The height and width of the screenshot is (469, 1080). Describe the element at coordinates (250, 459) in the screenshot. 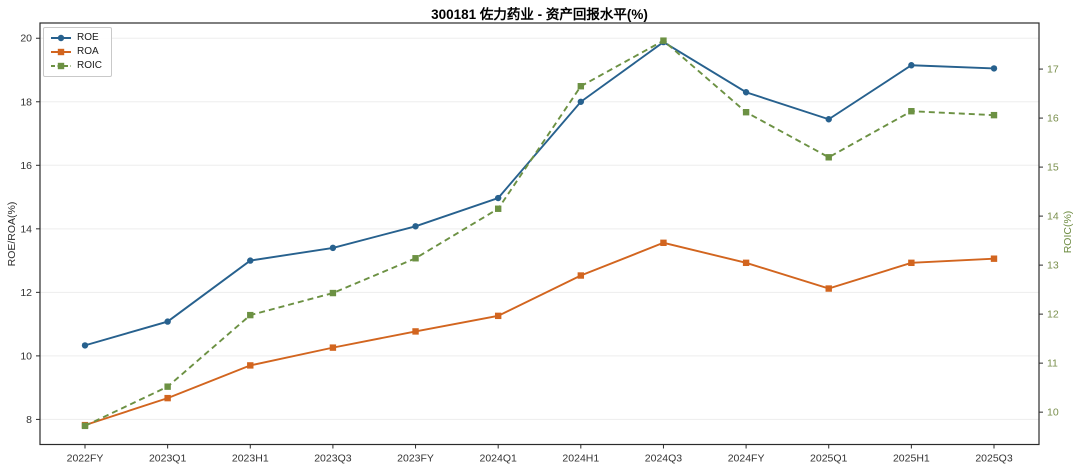

I see `svg-text: 2023H1` at that location.